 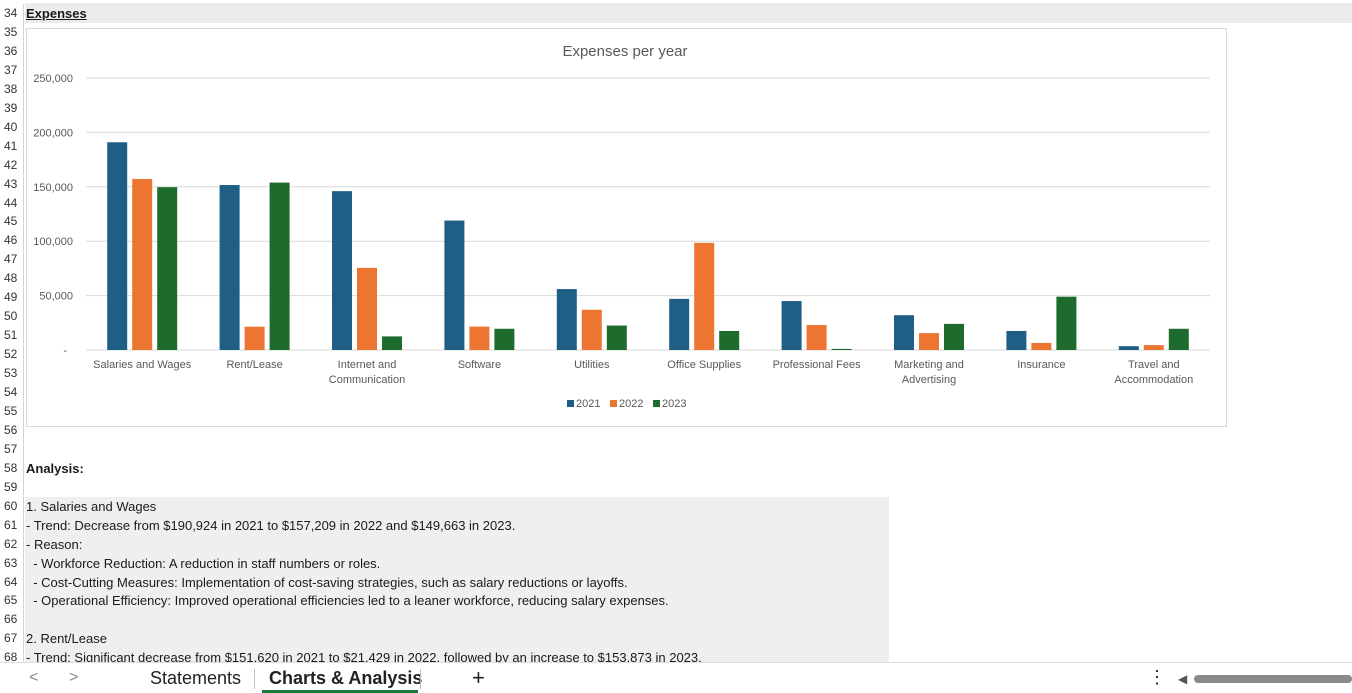 I want to click on sheet-row: 66, so click(x=676, y=620).